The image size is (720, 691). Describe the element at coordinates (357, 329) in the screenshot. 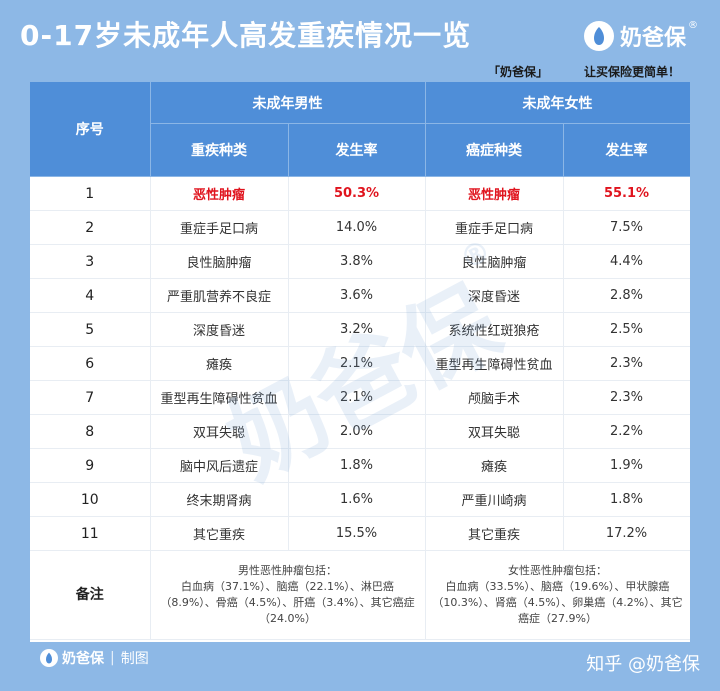

I see `male-rate: 3.2%` at that location.